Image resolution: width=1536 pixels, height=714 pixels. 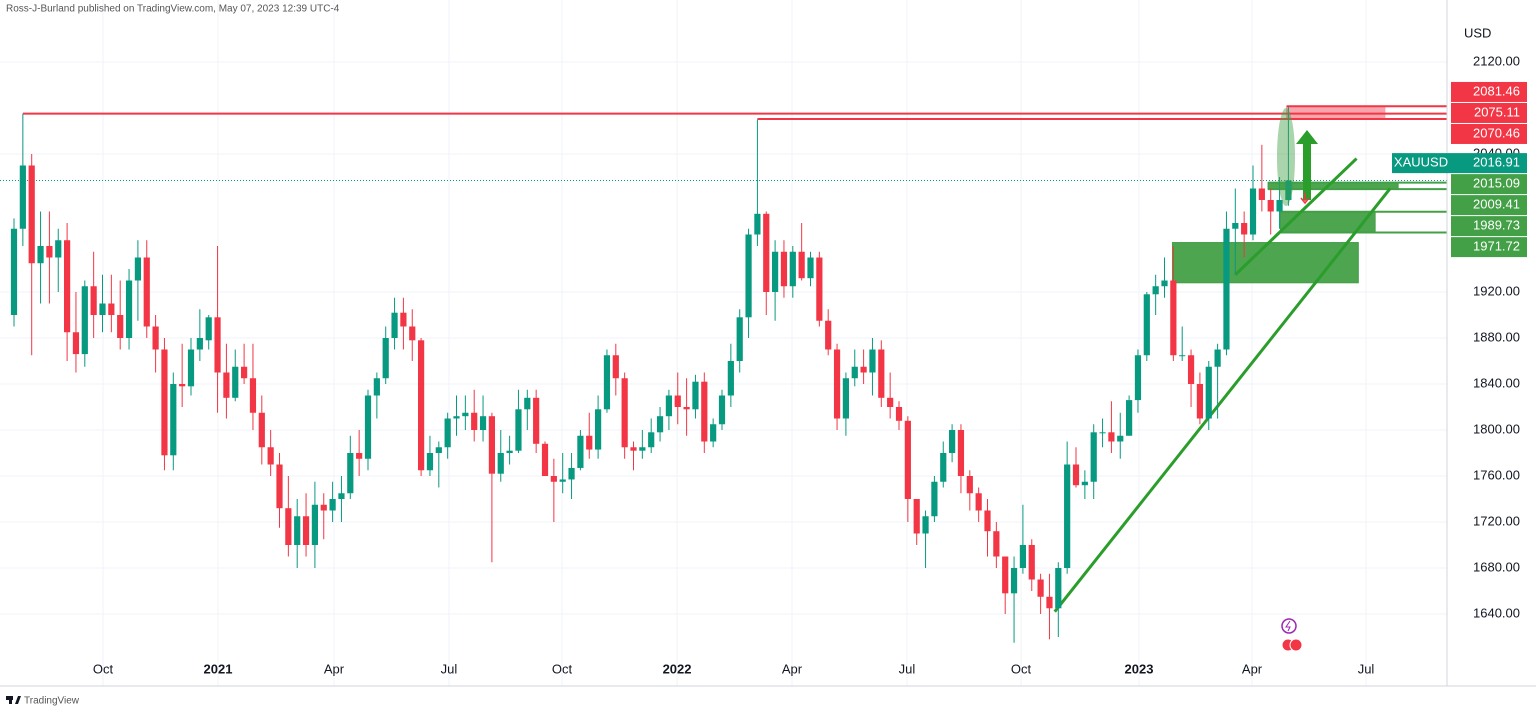 I want to click on x-tick-label: Jul, so click(x=907, y=668).